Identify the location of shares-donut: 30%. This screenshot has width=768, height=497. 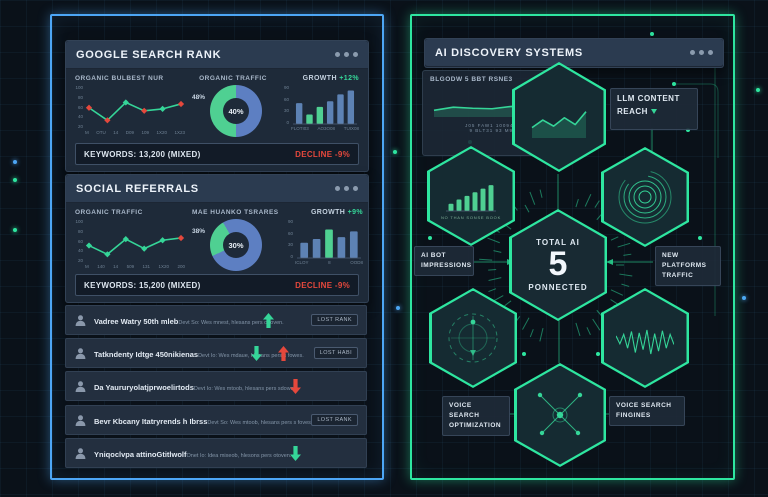
(236, 245).